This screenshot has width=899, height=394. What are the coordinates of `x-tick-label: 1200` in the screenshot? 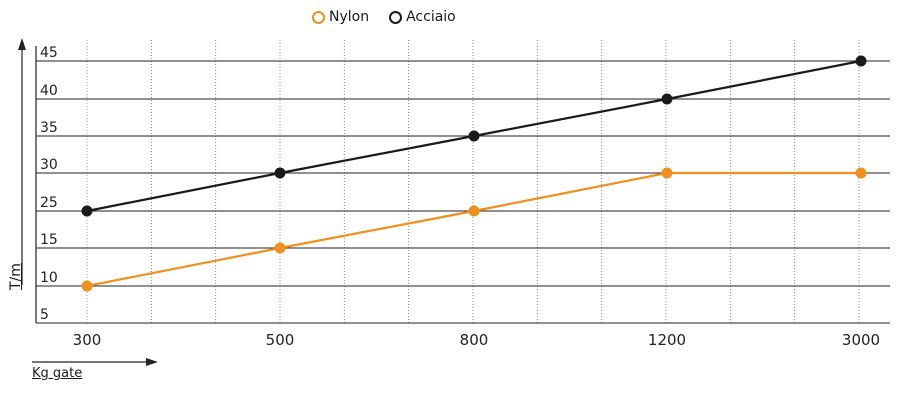 It's located at (667, 340).